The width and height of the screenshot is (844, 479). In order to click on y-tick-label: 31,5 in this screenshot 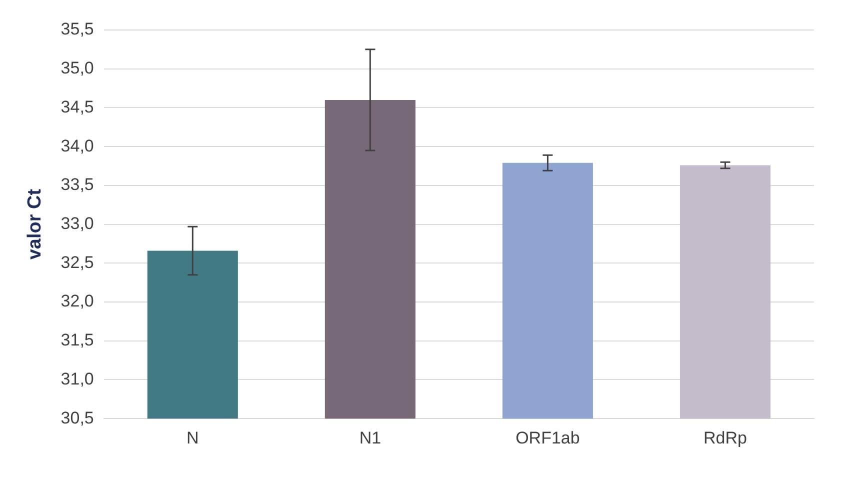, I will do `click(77, 340)`.